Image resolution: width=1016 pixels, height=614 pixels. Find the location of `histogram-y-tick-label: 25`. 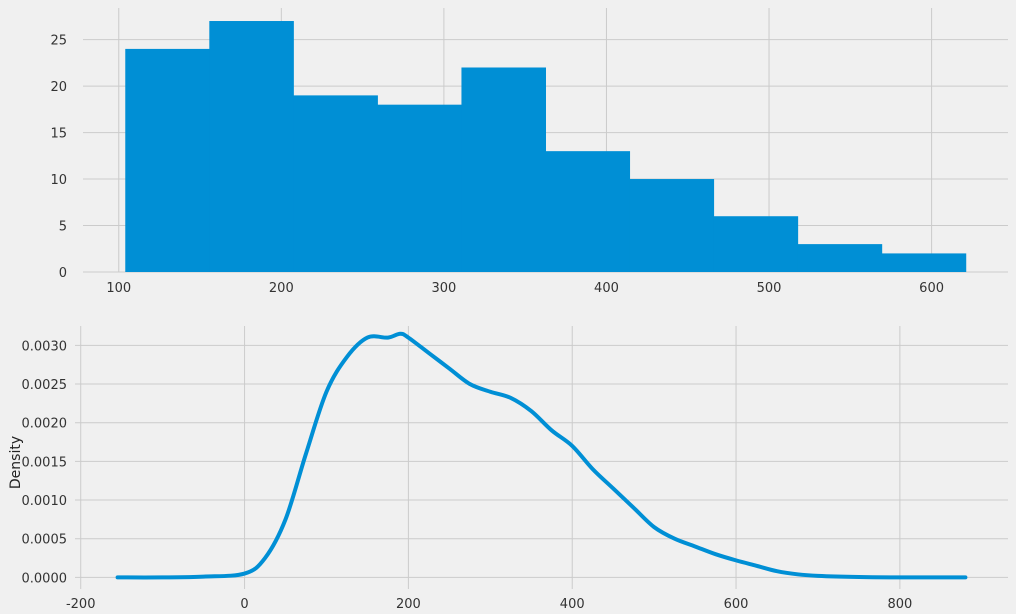

histogram-y-tick-label: 25 is located at coordinates (58, 41).